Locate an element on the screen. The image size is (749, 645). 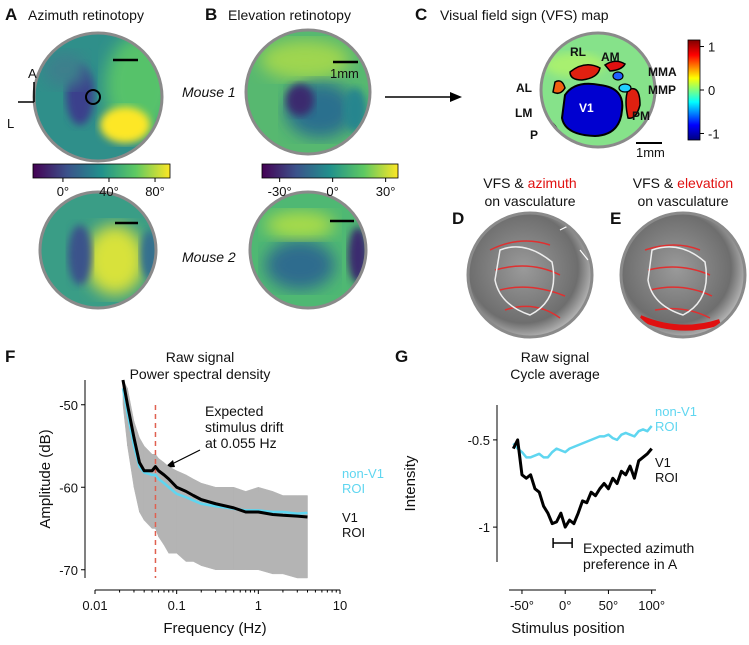
colorbar-tick-label: 0 is located at coordinates (711, 90).